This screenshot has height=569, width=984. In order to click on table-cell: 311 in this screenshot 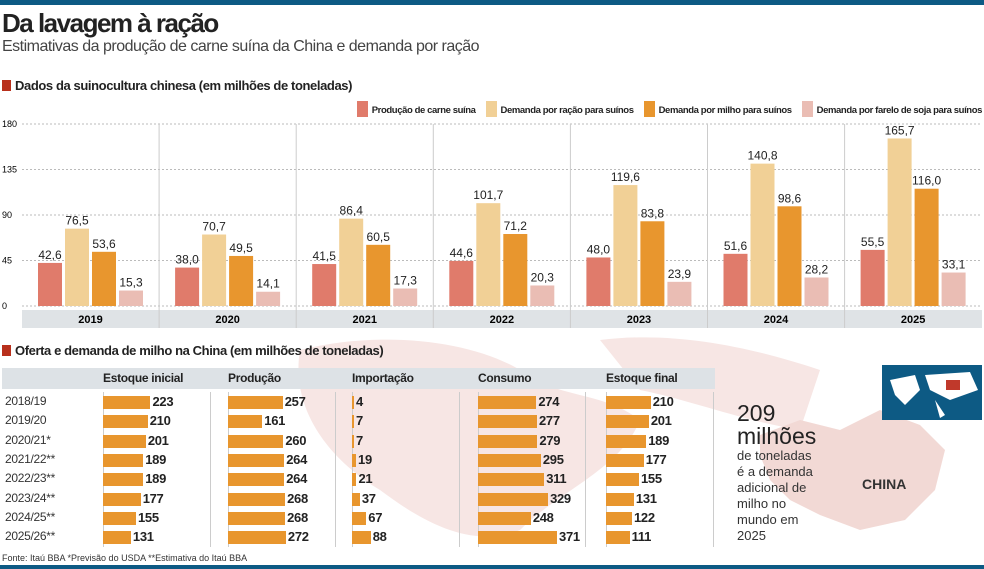, I will do `click(532, 479)`.